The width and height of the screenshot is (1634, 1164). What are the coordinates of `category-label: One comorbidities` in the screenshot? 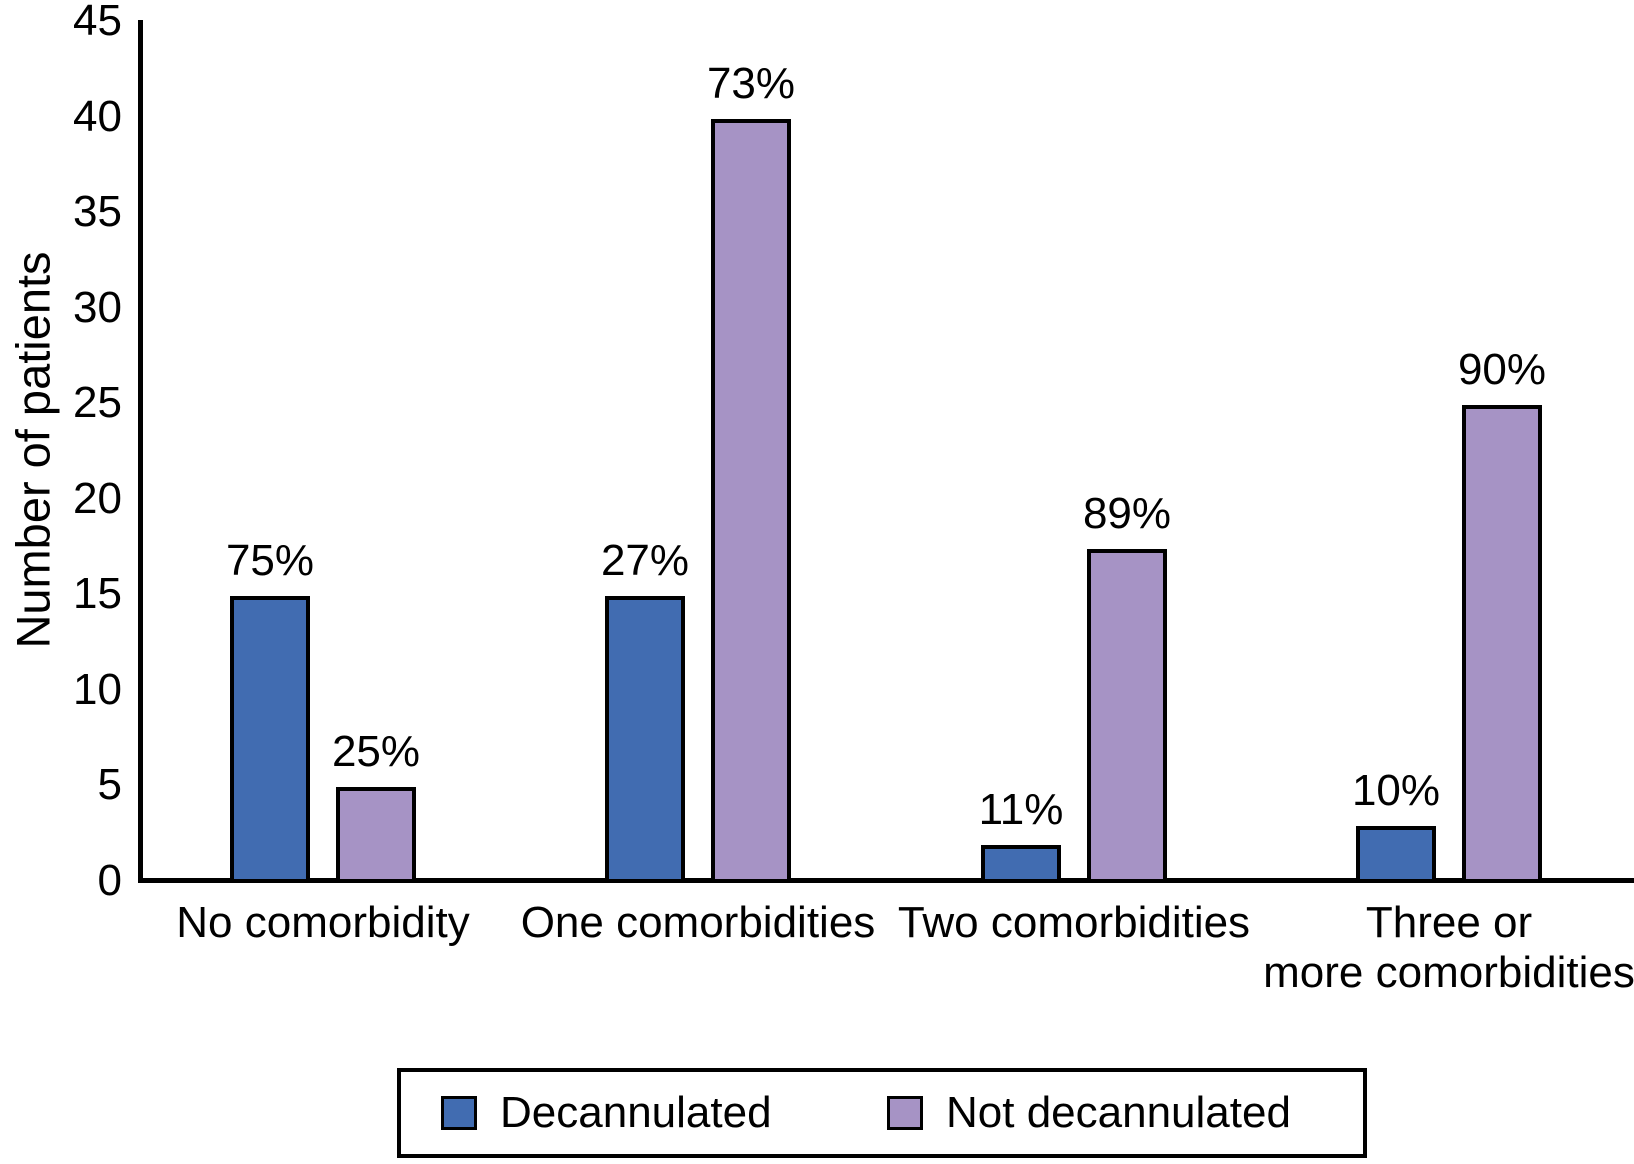 It's located at (698, 922).